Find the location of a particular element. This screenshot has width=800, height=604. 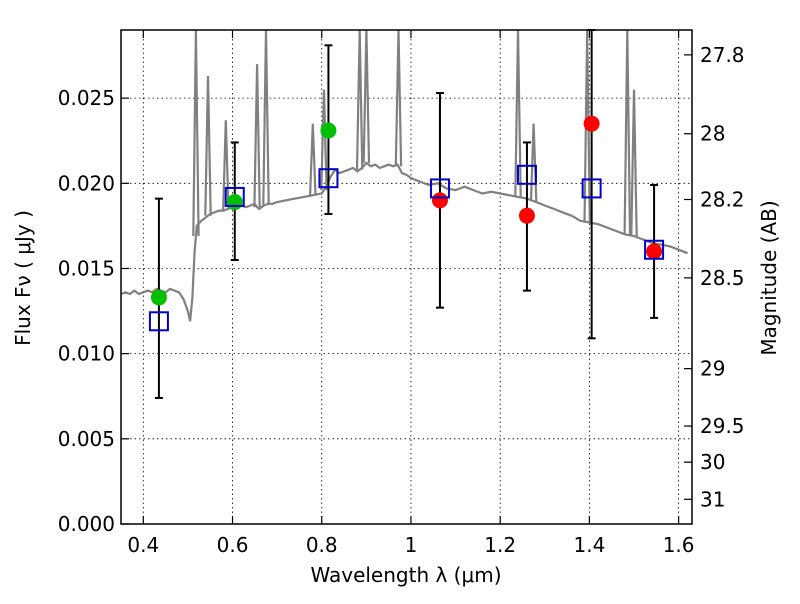

x-tick-label: 1.2 is located at coordinates (500, 545).